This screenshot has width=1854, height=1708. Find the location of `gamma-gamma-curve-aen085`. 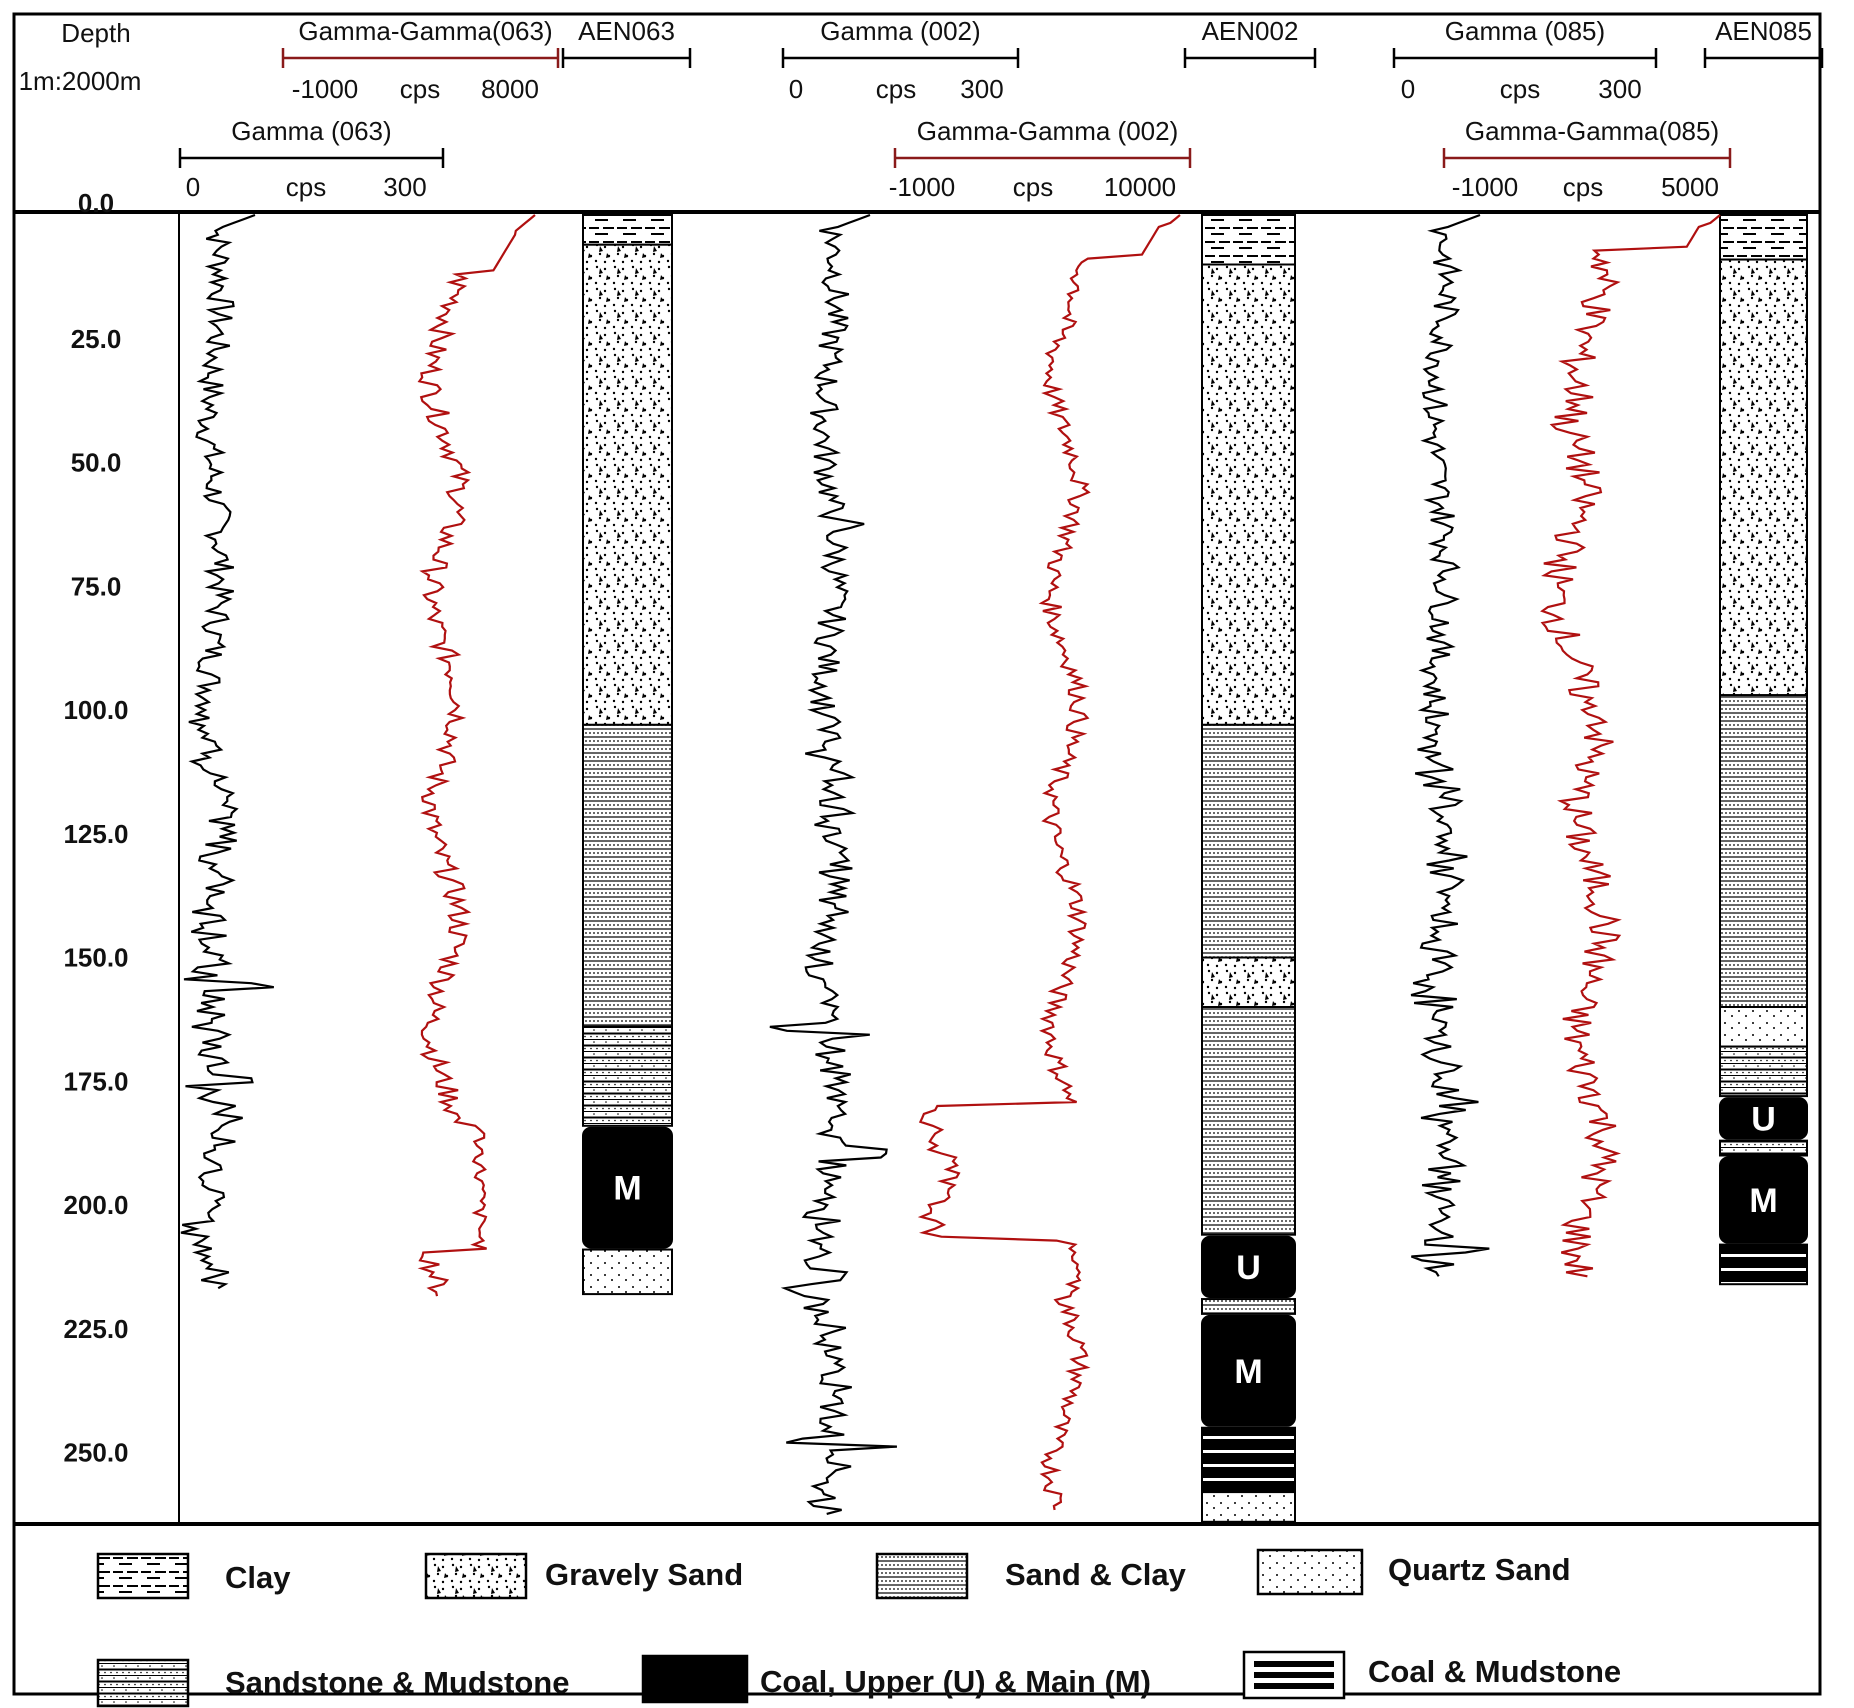

gamma-gamma-curve-aen085 is located at coordinates (1630, 746).